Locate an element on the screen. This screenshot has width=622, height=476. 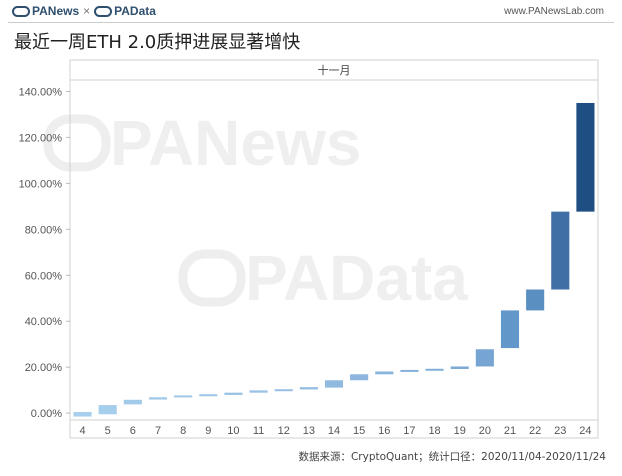
site-url: www.PANewsLab.com is located at coordinates (554, 11).